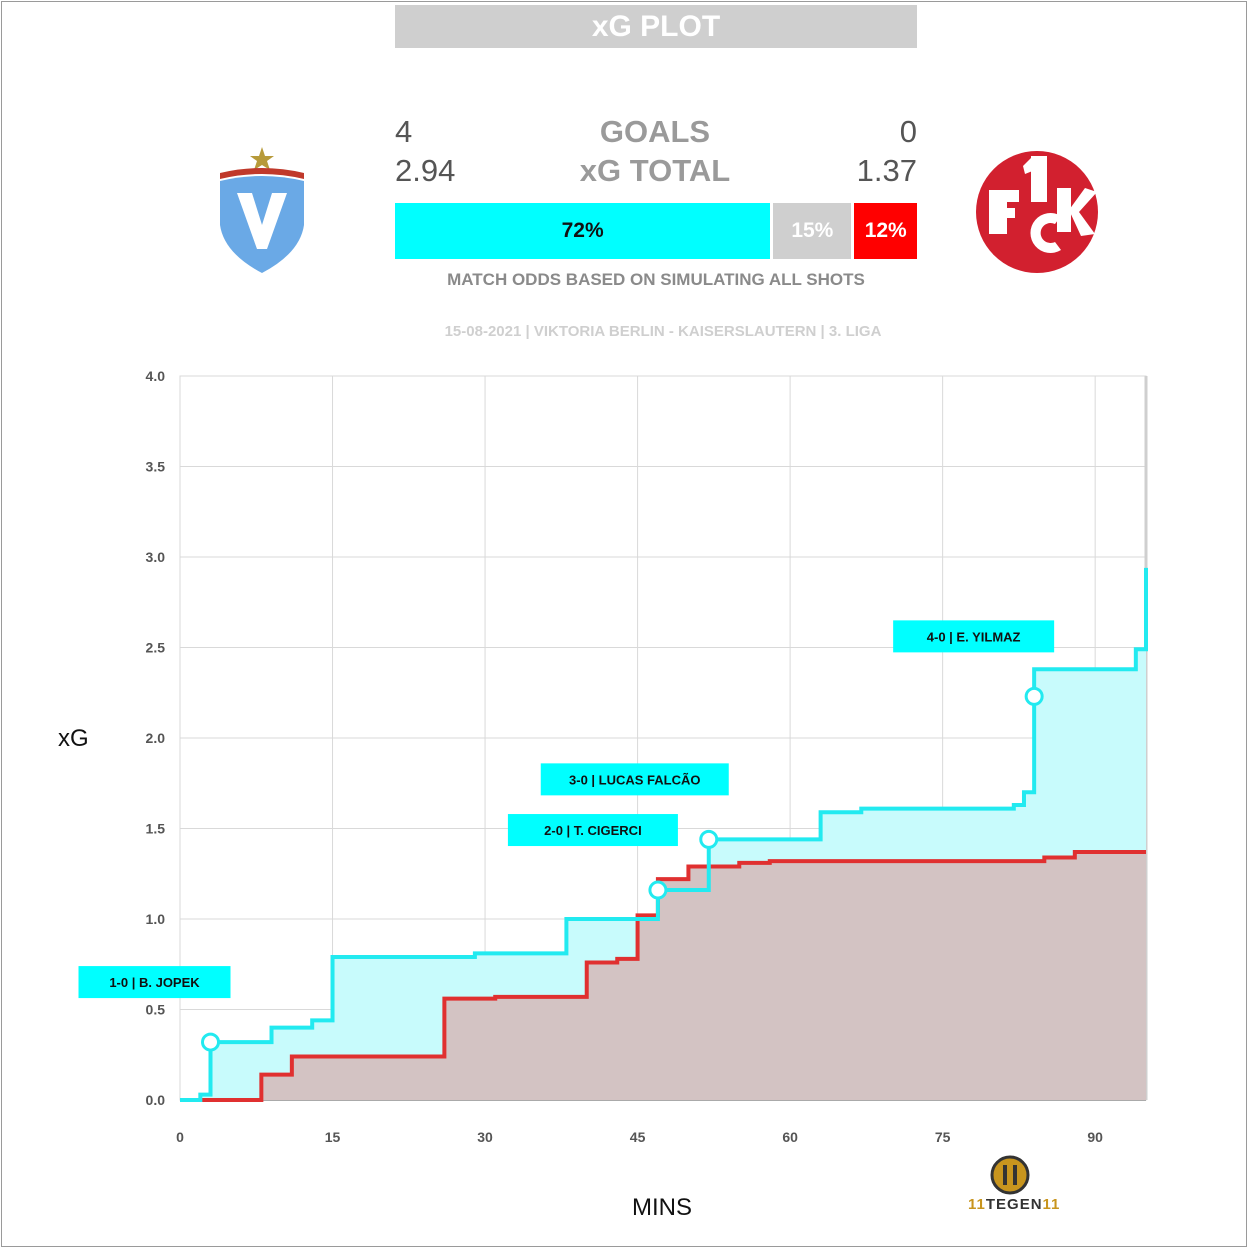  I want to click on xg-total-label: xG TOTAL, so click(655, 170).